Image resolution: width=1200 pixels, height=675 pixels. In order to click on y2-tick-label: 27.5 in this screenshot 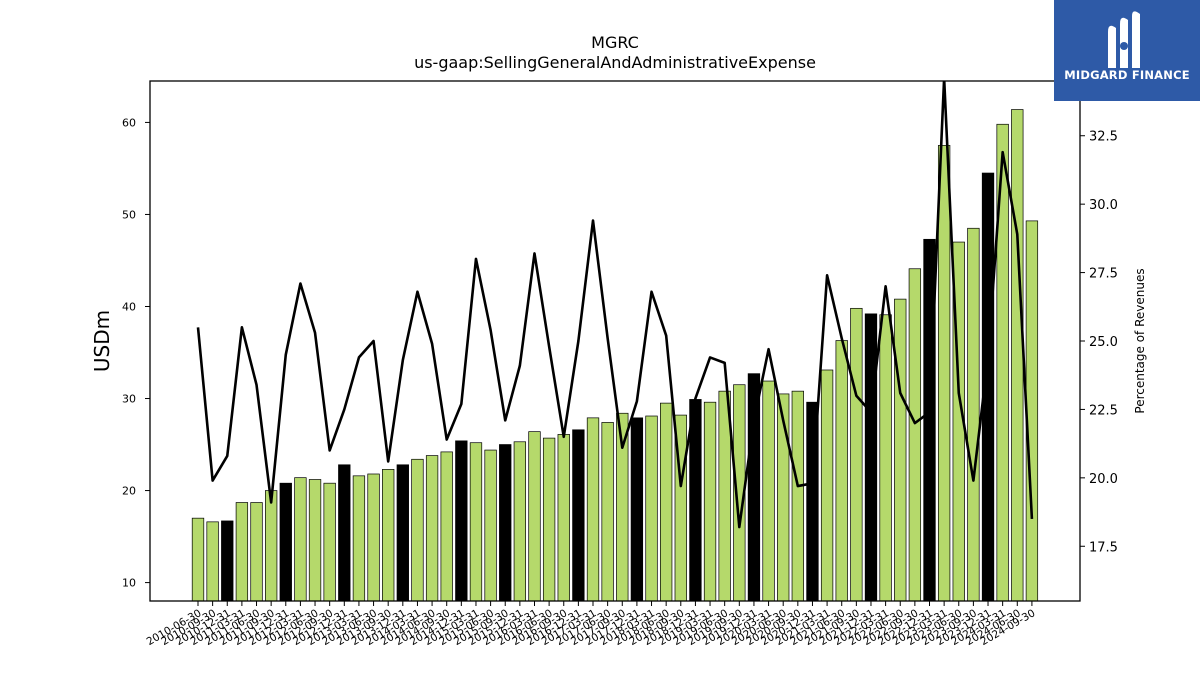, I will do `click(1103, 274)`.